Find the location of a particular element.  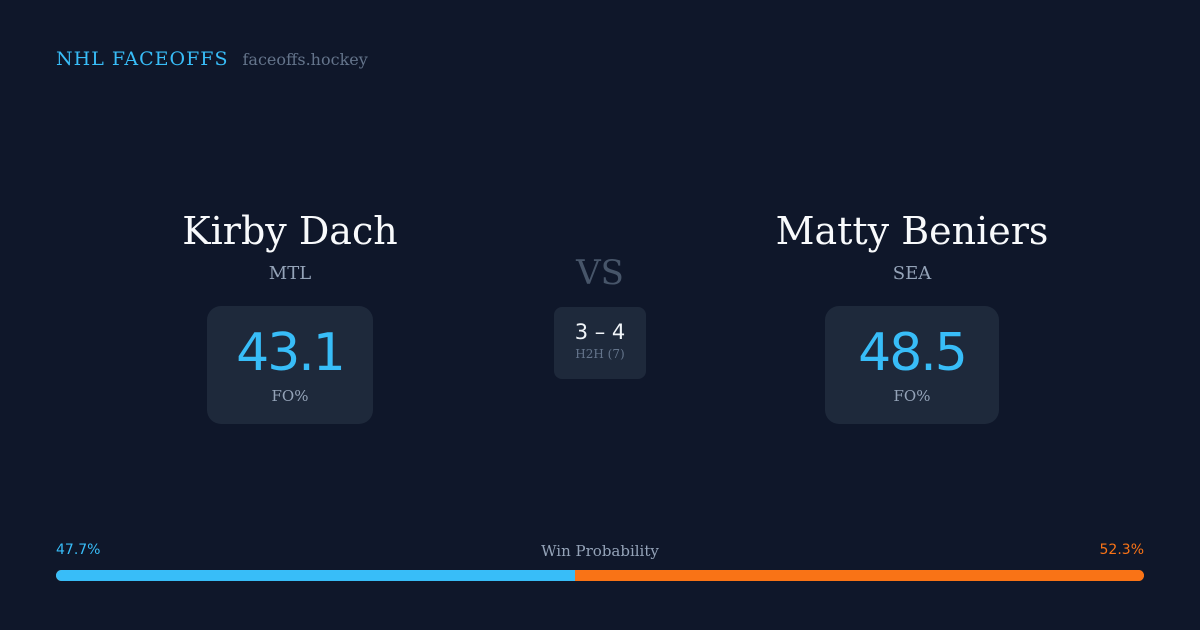

player-card-right: Matty Beniers SEA 48.5 FO% is located at coordinates (912, 315).